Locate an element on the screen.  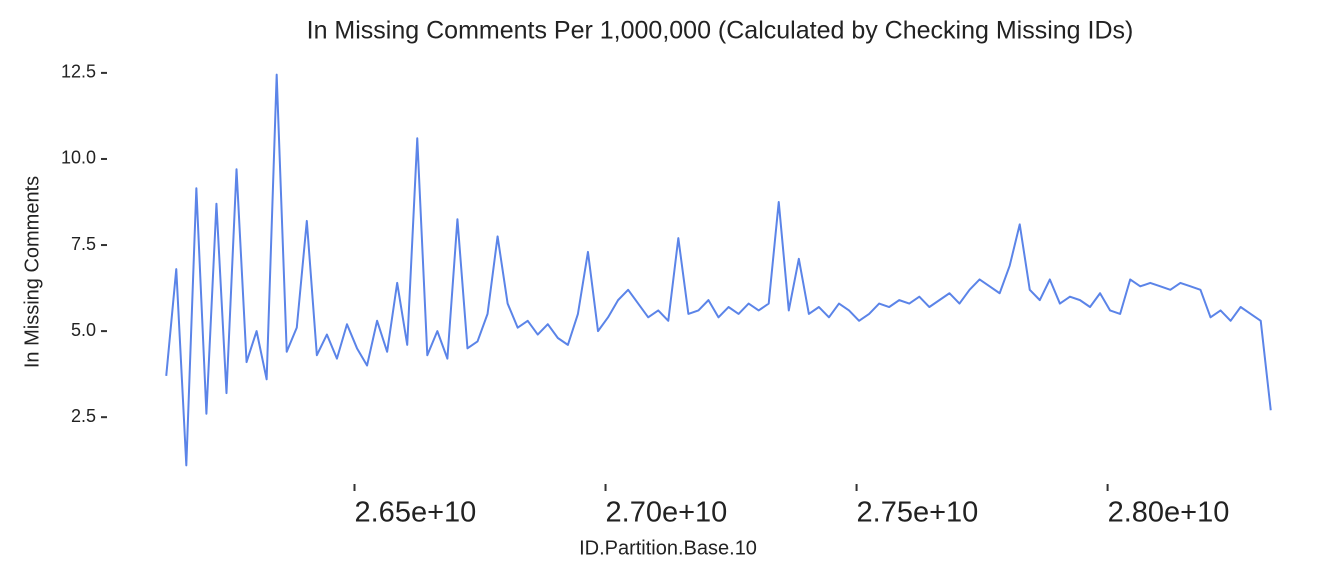
y-tick-label: 5.0 is located at coordinates (83, 330).